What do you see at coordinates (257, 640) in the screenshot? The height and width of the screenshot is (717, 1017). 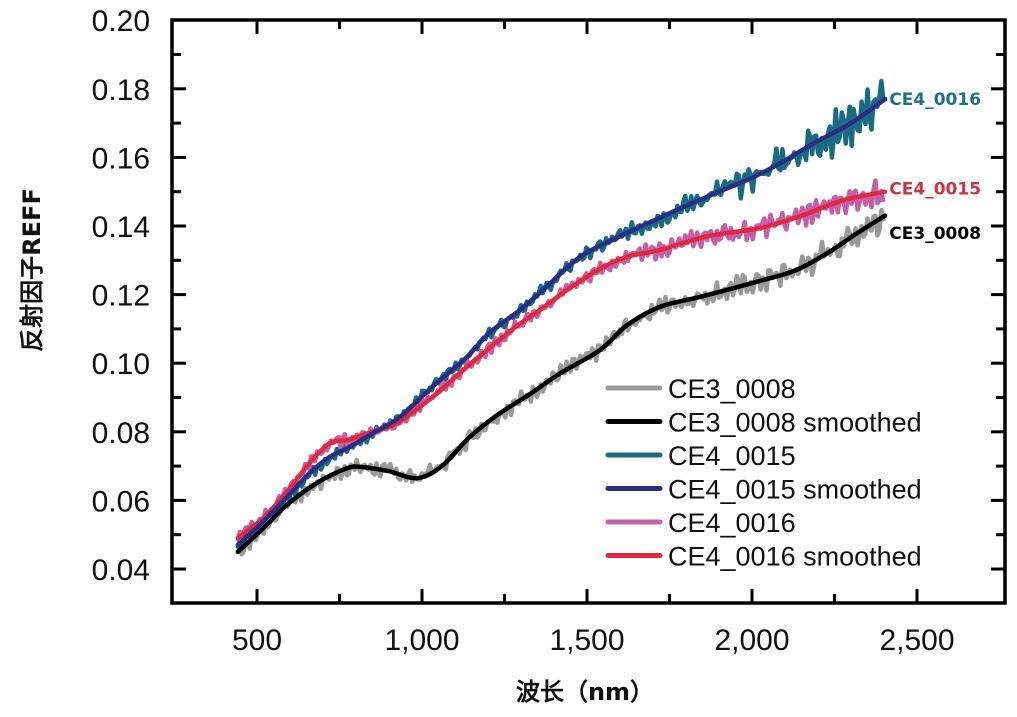 I see `x-tick-label: 500` at bounding box center [257, 640].